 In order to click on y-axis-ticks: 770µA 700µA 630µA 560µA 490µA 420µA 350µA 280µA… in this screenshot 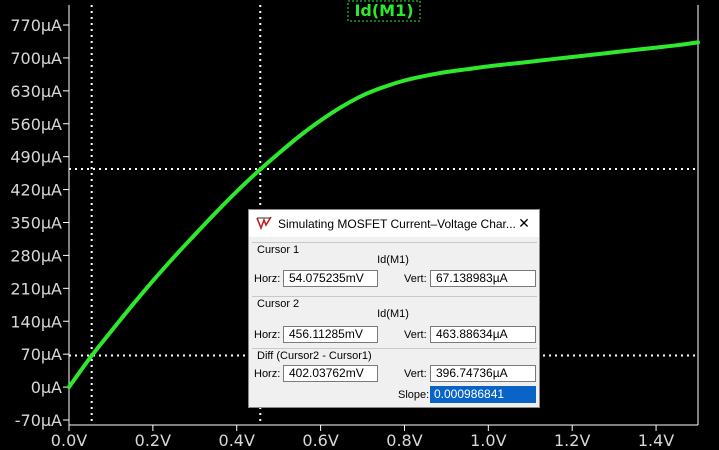, I will do `click(39, 223)`.